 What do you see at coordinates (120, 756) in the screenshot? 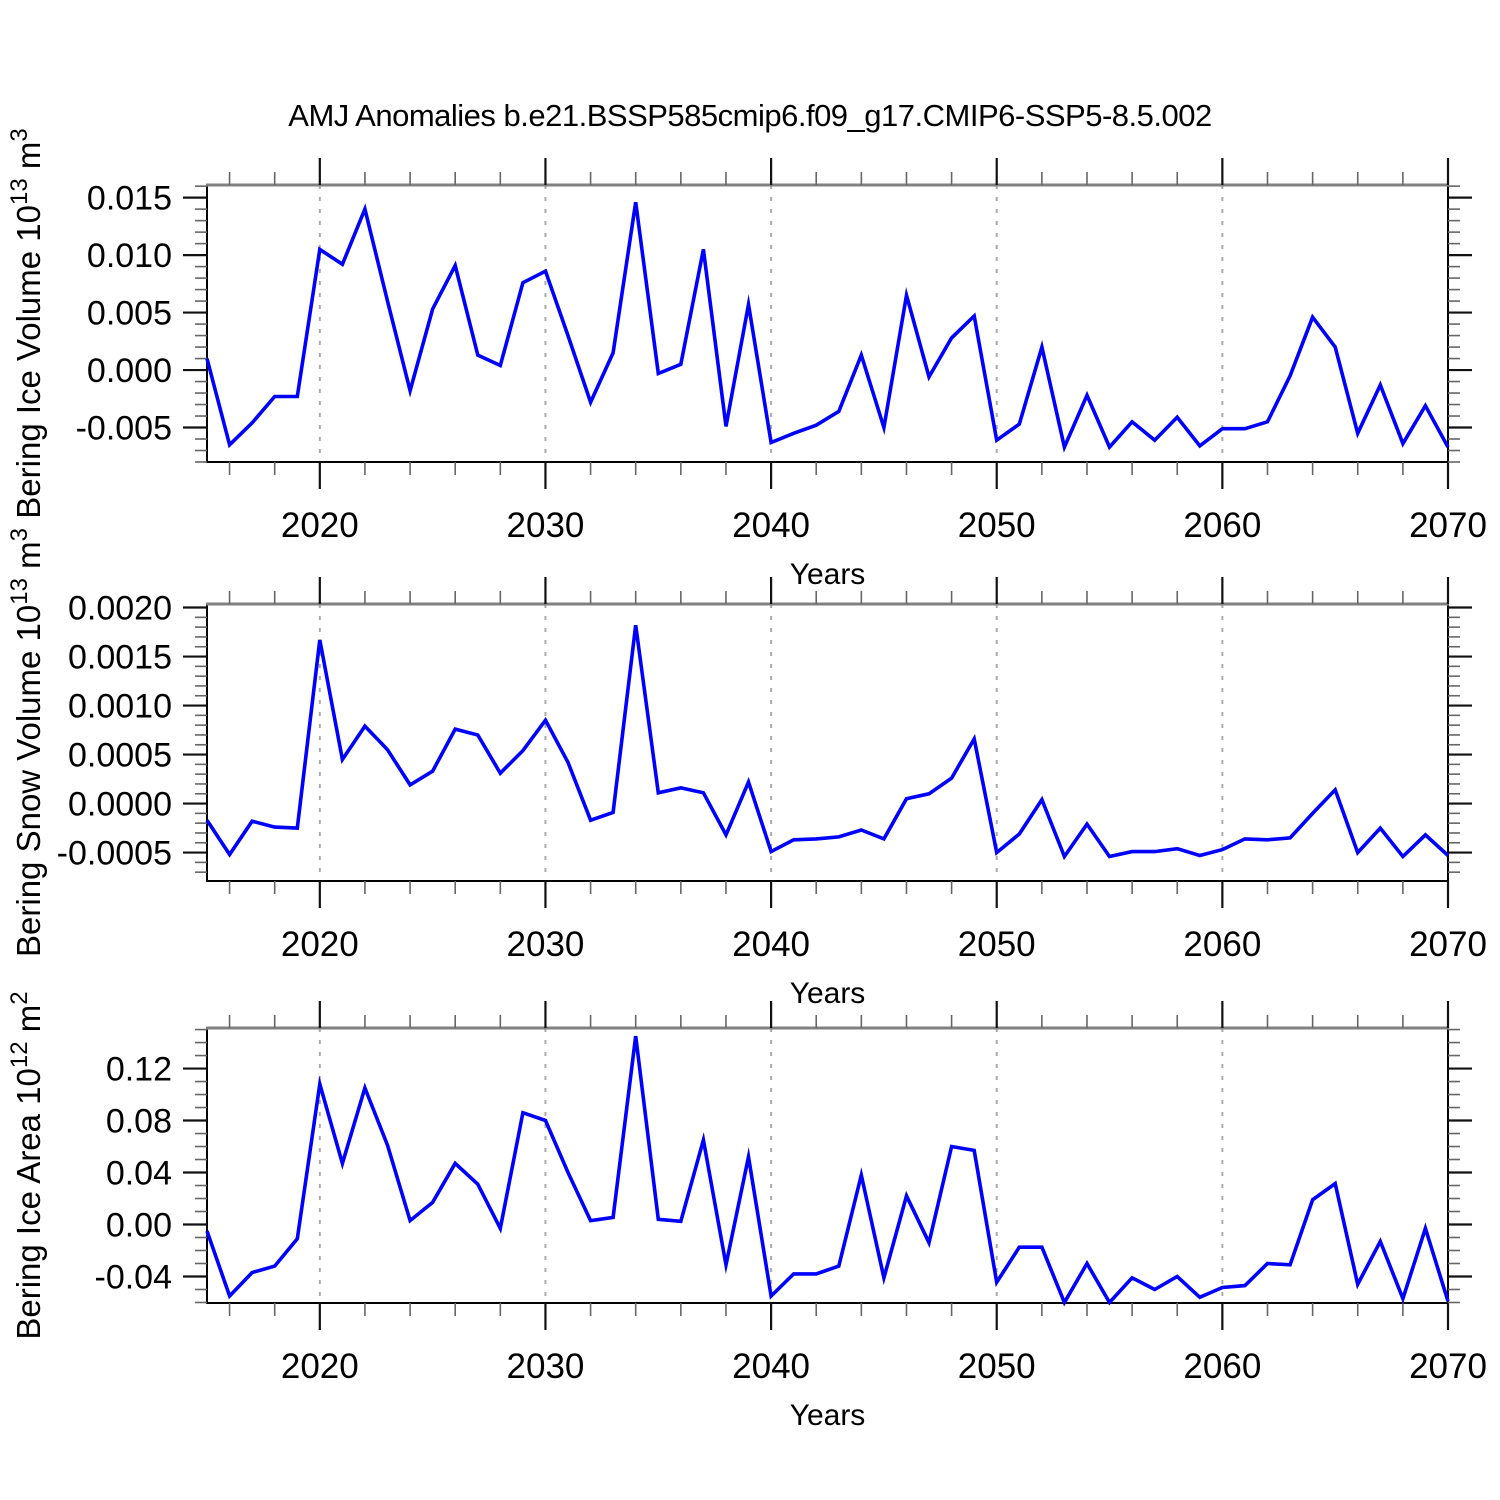
I see `y-tick-label: 0.0005` at bounding box center [120, 756].